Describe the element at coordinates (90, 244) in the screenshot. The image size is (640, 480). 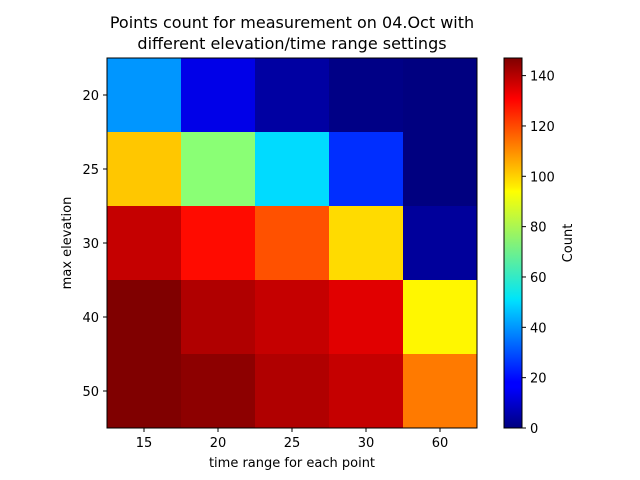
I see `y-tick-label: 30` at that location.